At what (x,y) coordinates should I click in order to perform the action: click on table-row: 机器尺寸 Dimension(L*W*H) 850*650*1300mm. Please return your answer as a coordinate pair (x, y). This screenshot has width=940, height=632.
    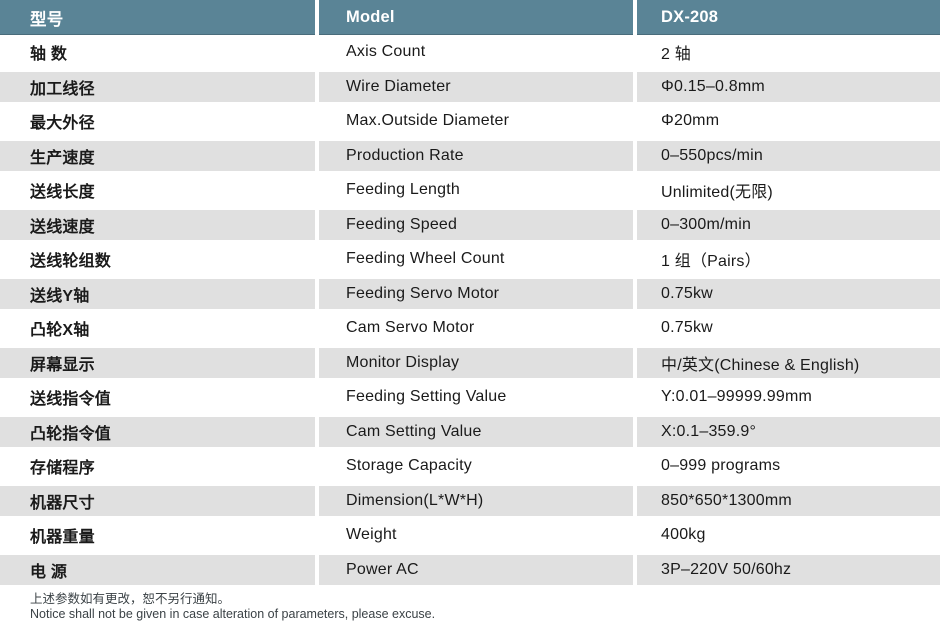
    Looking at the image, I should click on (470, 500).